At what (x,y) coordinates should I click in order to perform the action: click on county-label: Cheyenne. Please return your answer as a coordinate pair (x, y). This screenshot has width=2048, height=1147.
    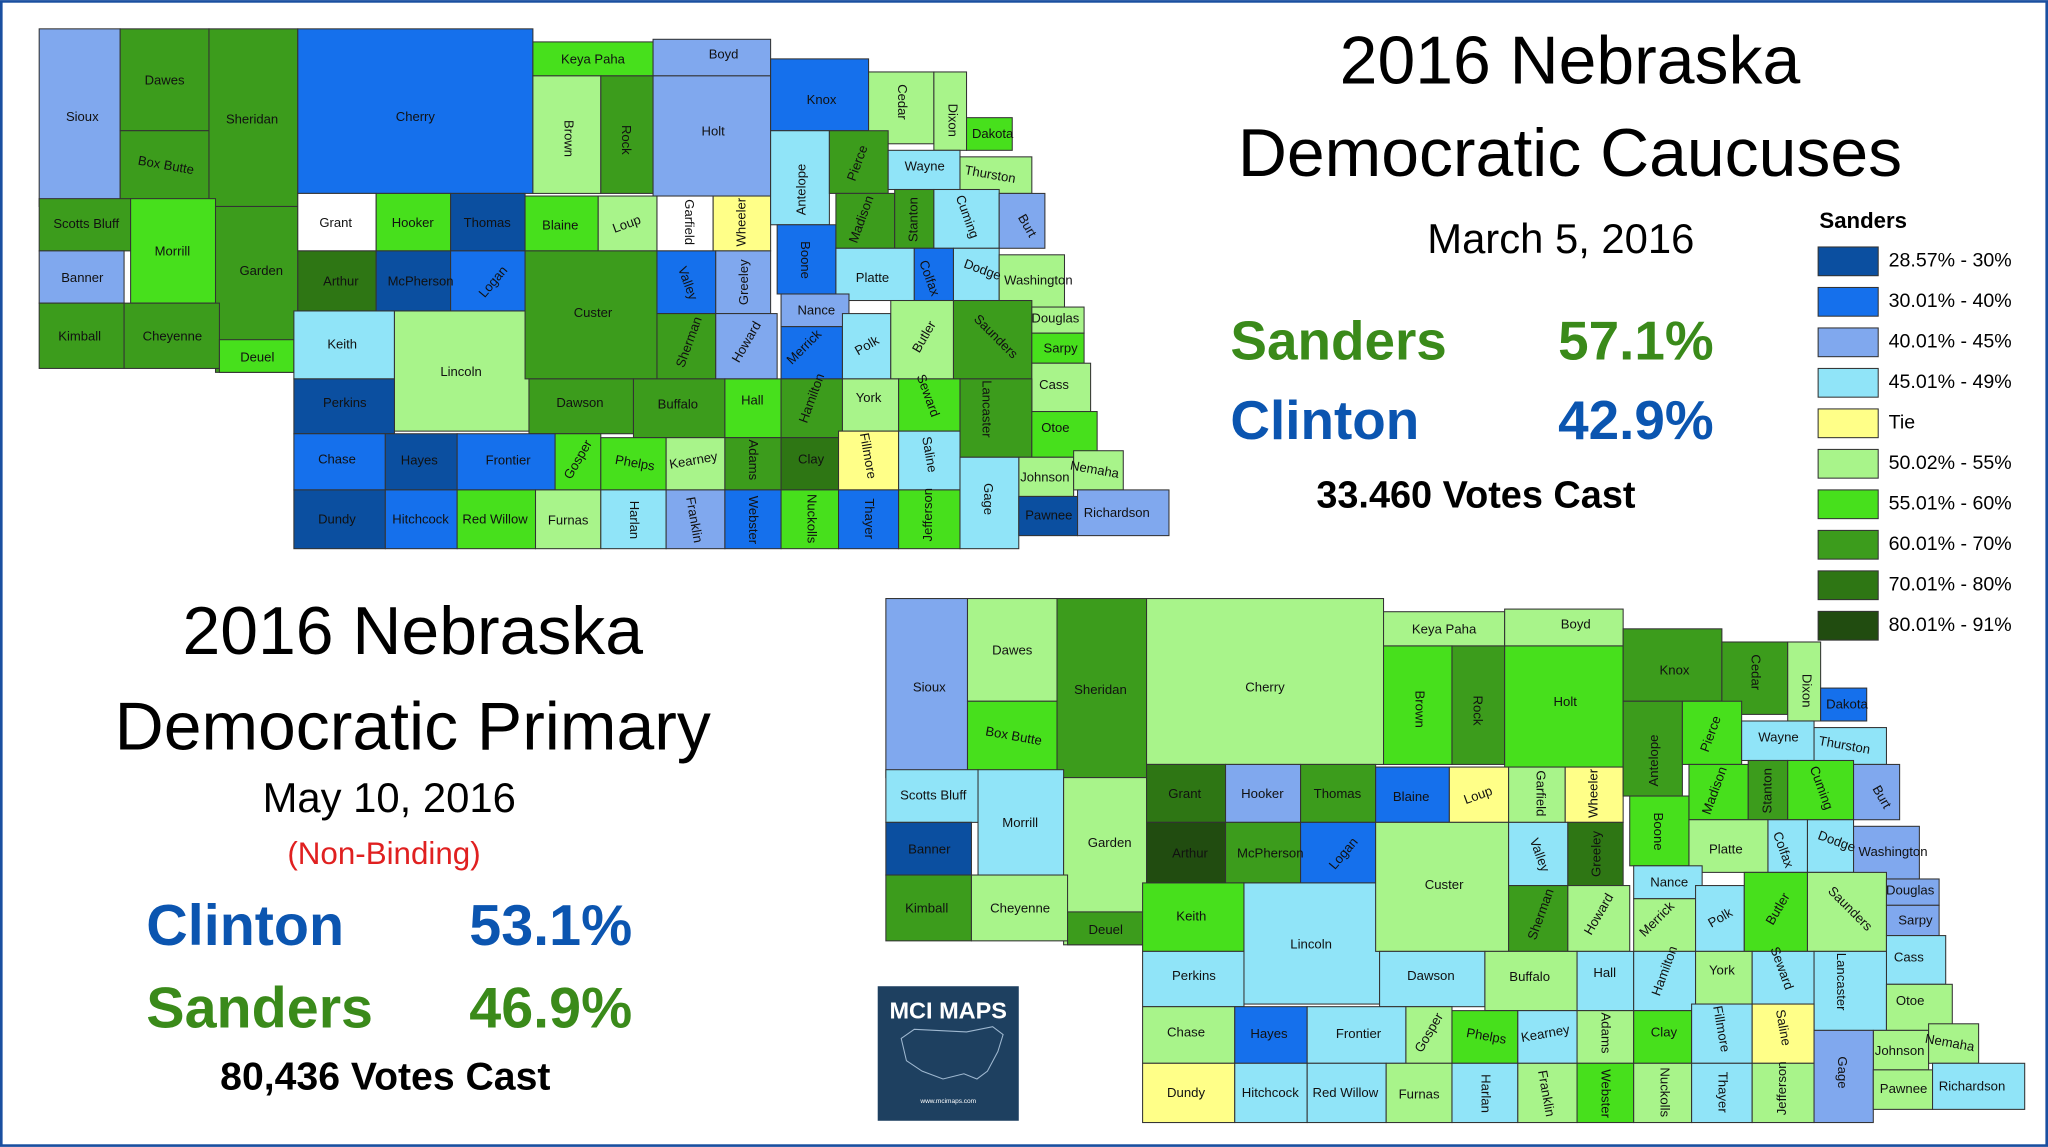
    Looking at the image, I should click on (172, 336).